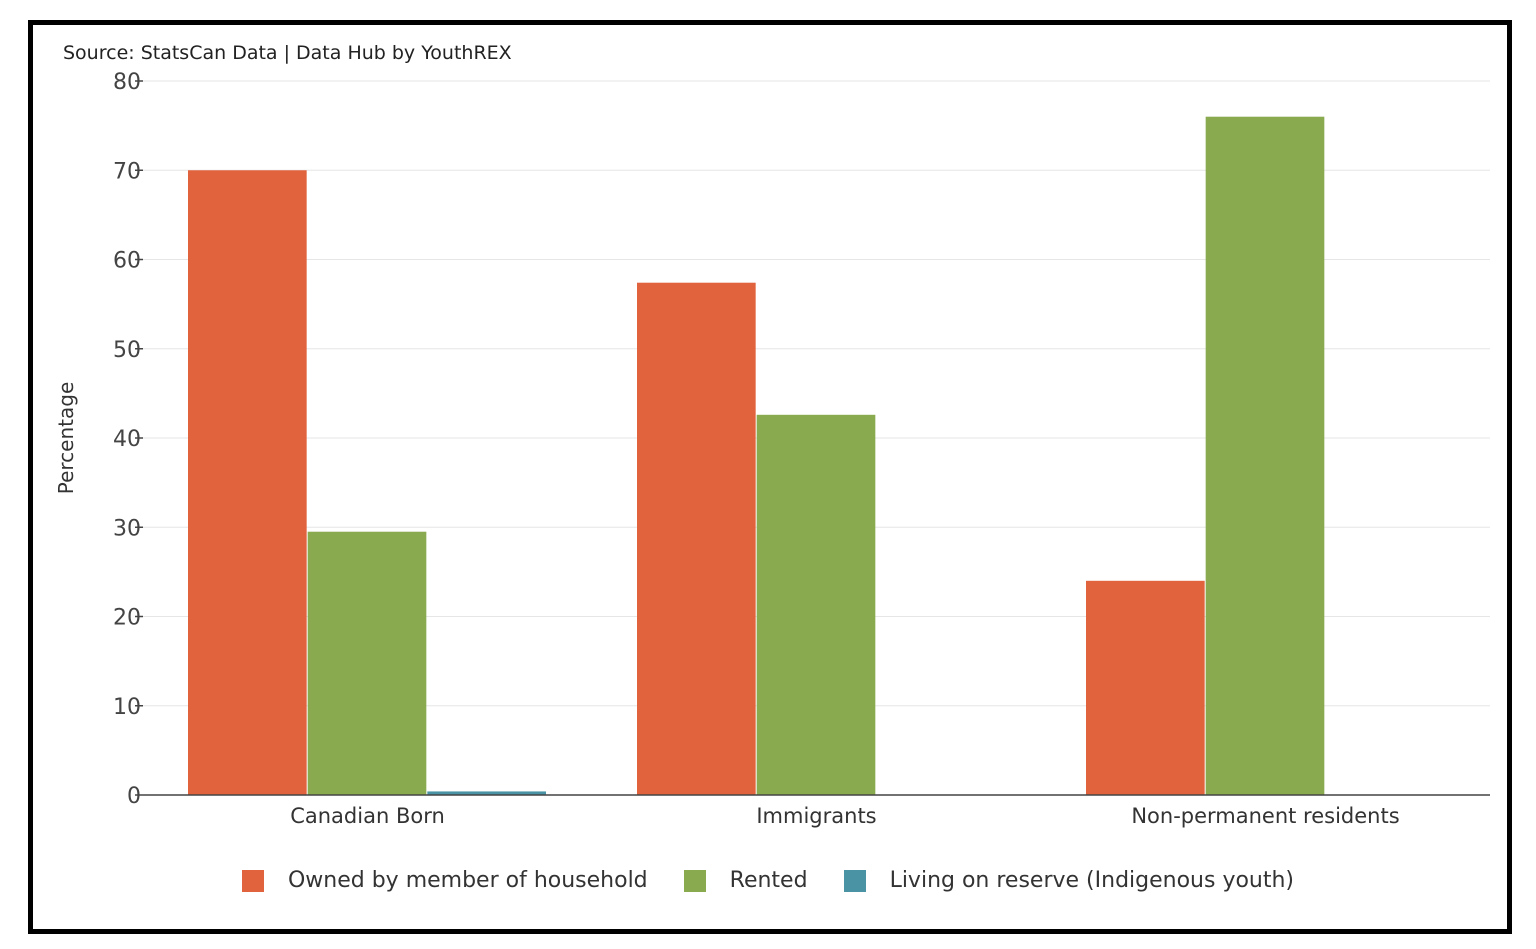 This screenshot has height=949, width=1536. I want to click on y-tick-label-30: 30, so click(127, 528).